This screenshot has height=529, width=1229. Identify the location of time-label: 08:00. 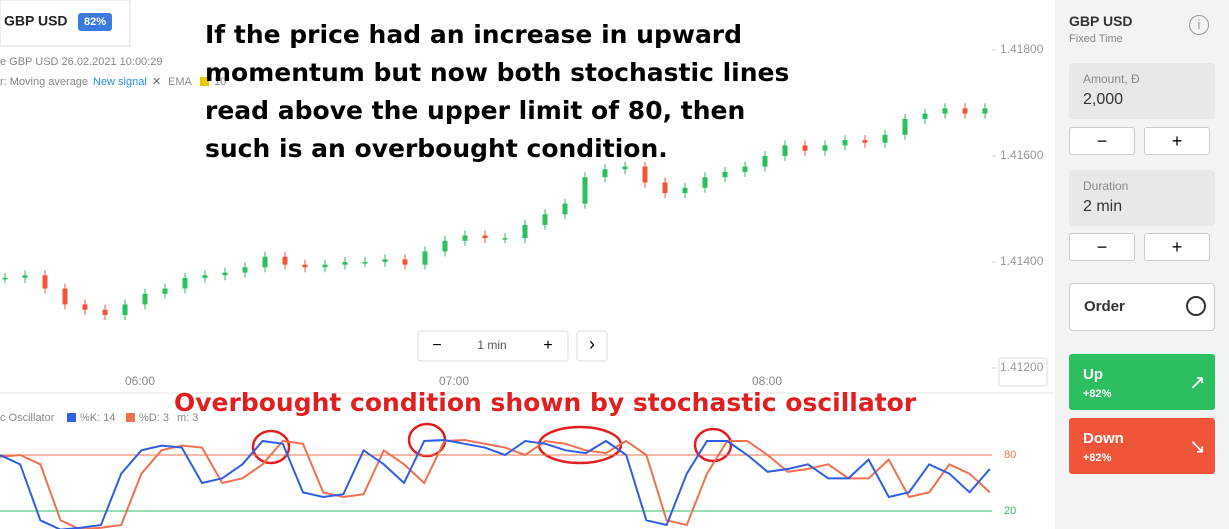
(767, 381).